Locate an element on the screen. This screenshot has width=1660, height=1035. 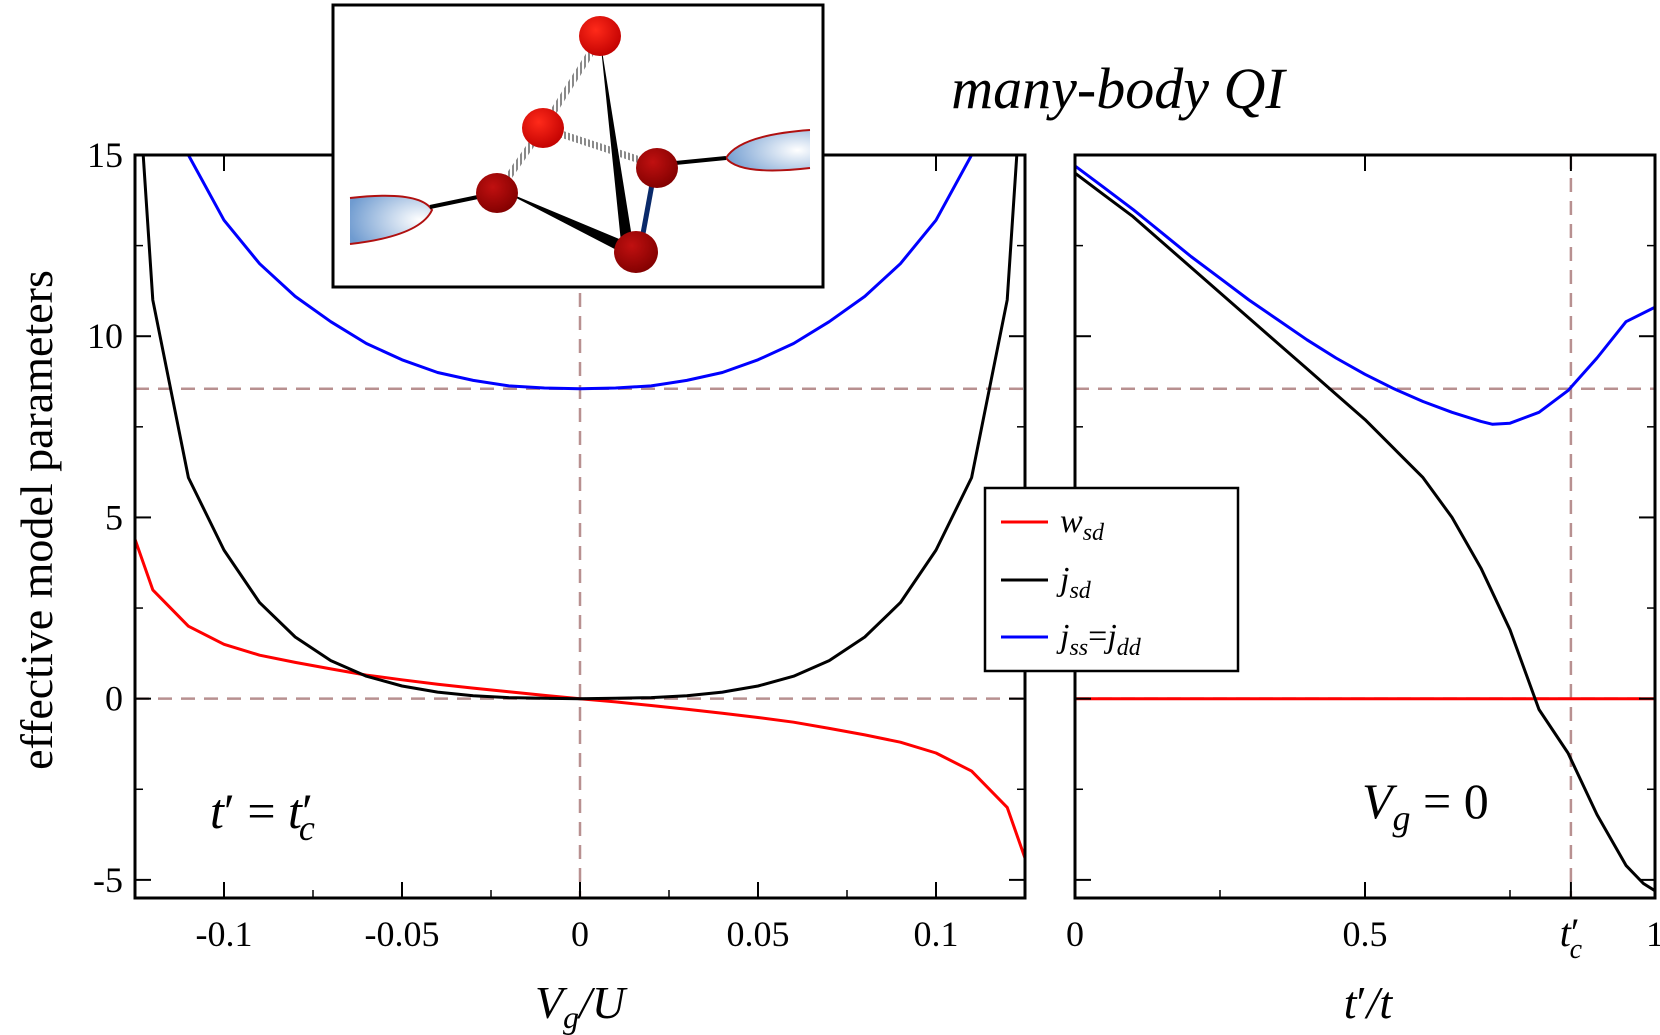
xtick-label-right-0: 0 is located at coordinates (1075, 934).